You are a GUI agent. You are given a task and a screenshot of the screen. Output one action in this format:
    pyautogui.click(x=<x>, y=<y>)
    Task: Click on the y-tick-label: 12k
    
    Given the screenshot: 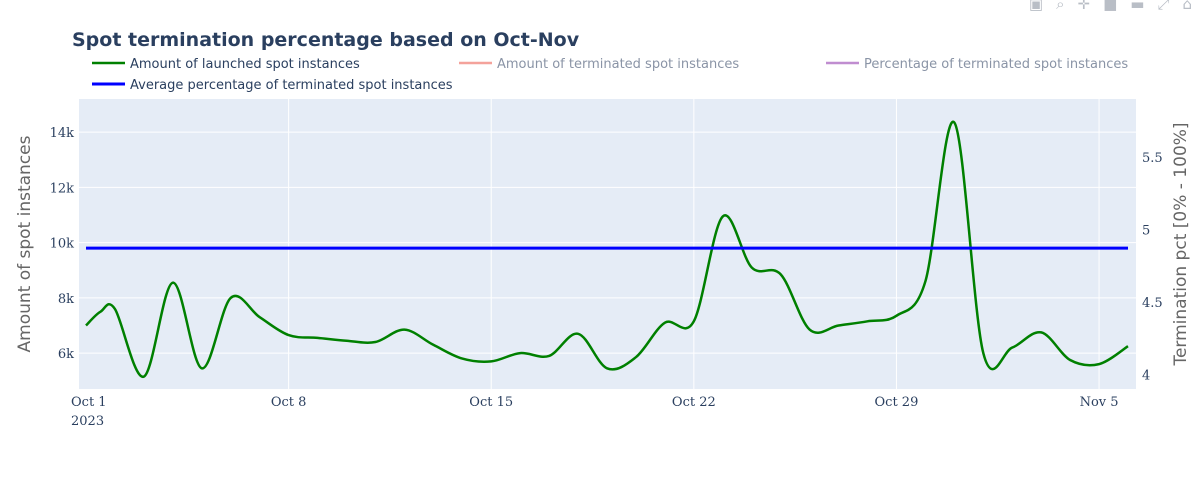 What is the action you would take?
    pyautogui.click(x=62, y=188)
    